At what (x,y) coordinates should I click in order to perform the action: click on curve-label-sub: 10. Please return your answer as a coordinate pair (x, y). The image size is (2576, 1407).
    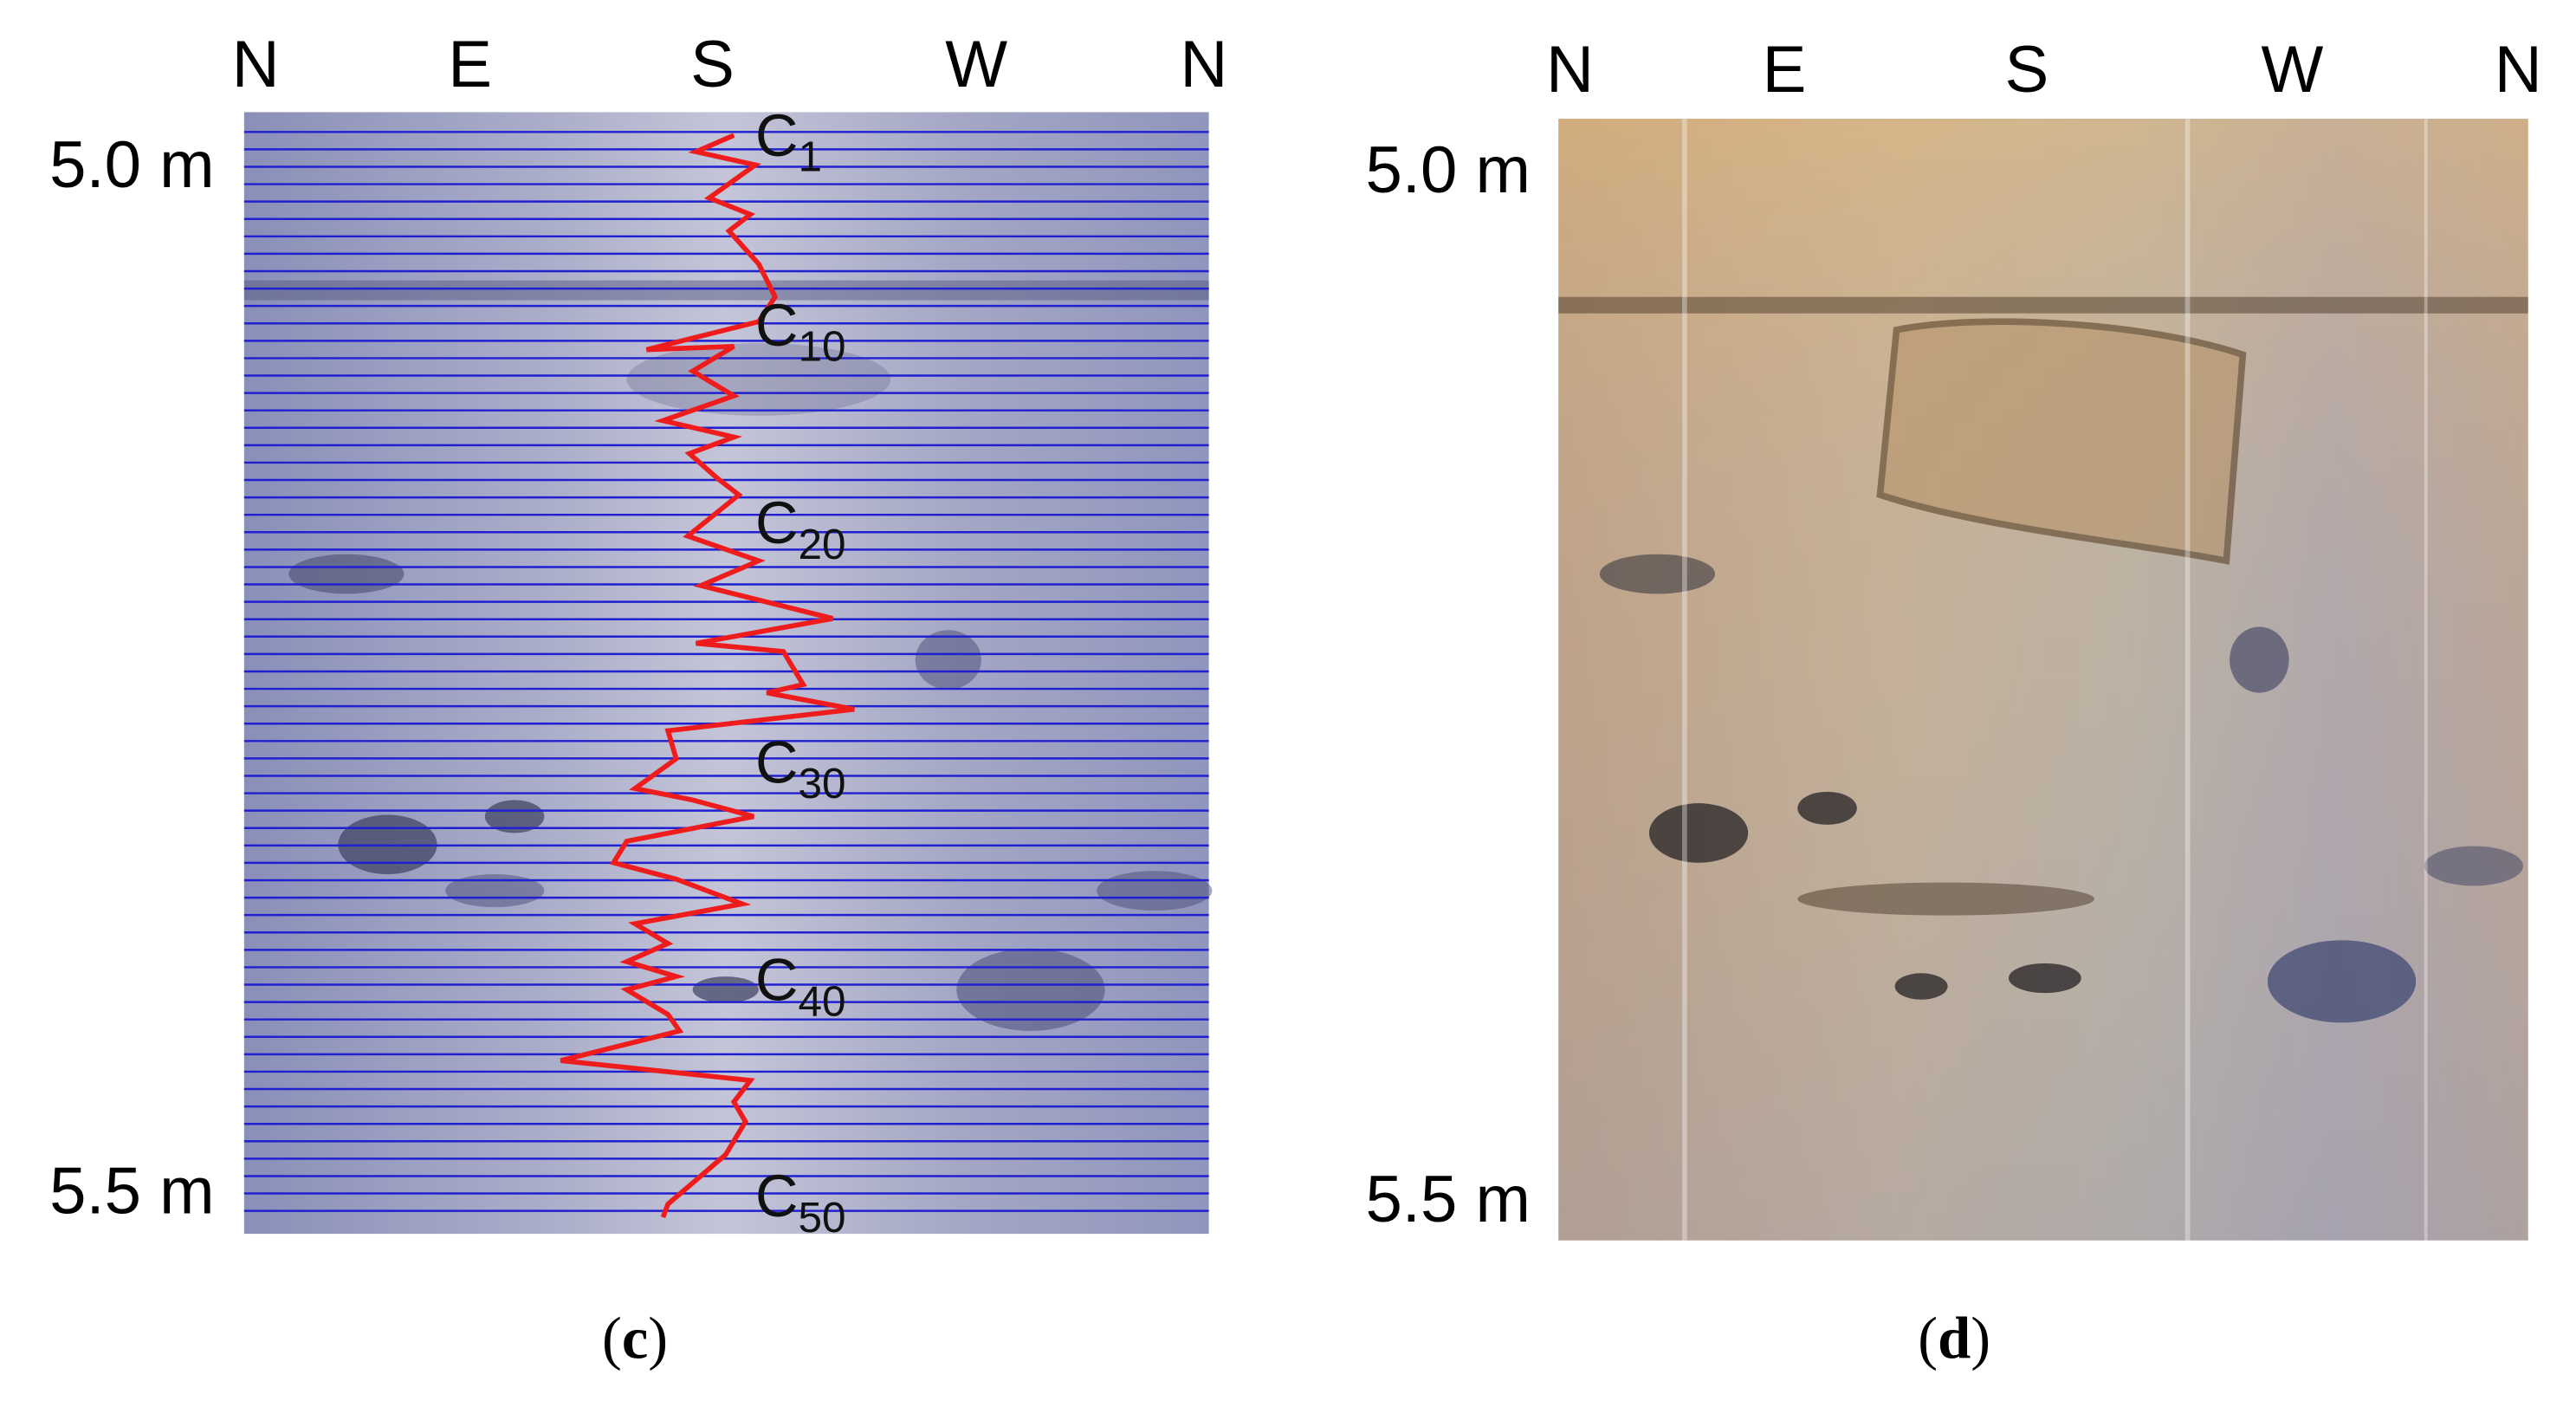
    Looking at the image, I should click on (822, 347).